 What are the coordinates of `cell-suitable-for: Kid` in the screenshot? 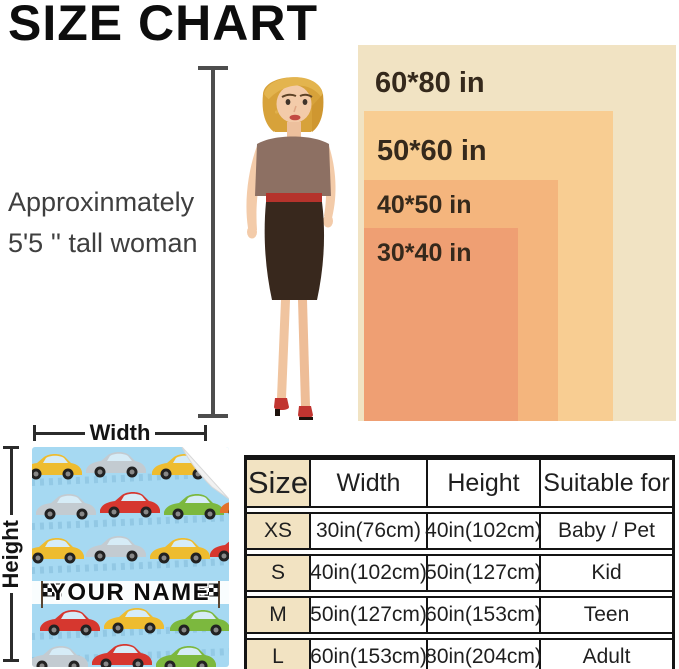 It's located at (606, 572).